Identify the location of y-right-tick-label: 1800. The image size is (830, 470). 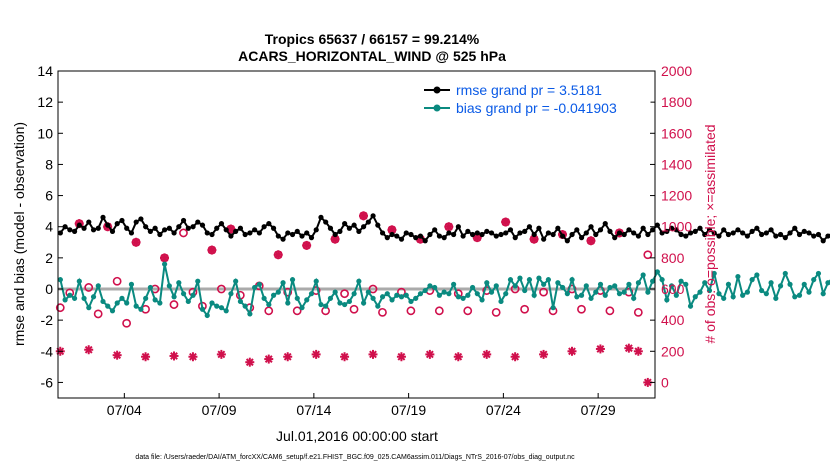
(676, 102).